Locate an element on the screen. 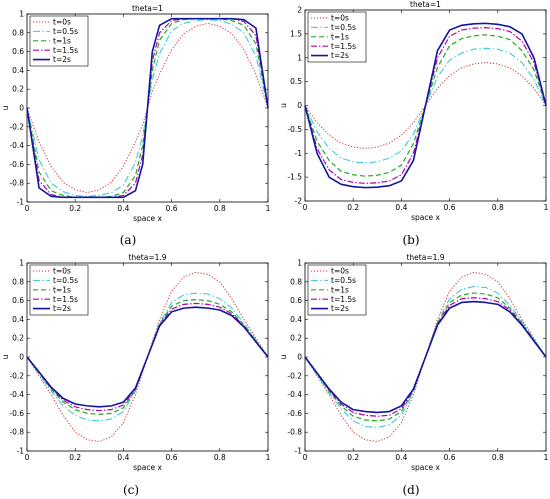  y-tick-label: 0.5 is located at coordinates (296, 81).